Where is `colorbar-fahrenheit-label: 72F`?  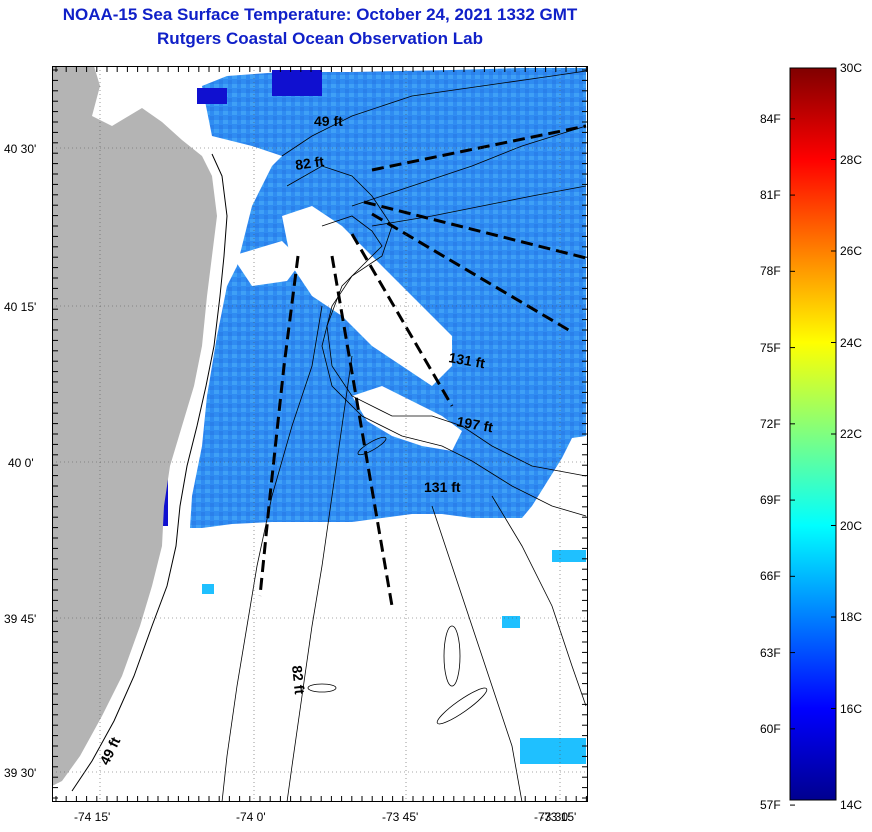 colorbar-fahrenheit-label: 72F is located at coordinates (770, 423).